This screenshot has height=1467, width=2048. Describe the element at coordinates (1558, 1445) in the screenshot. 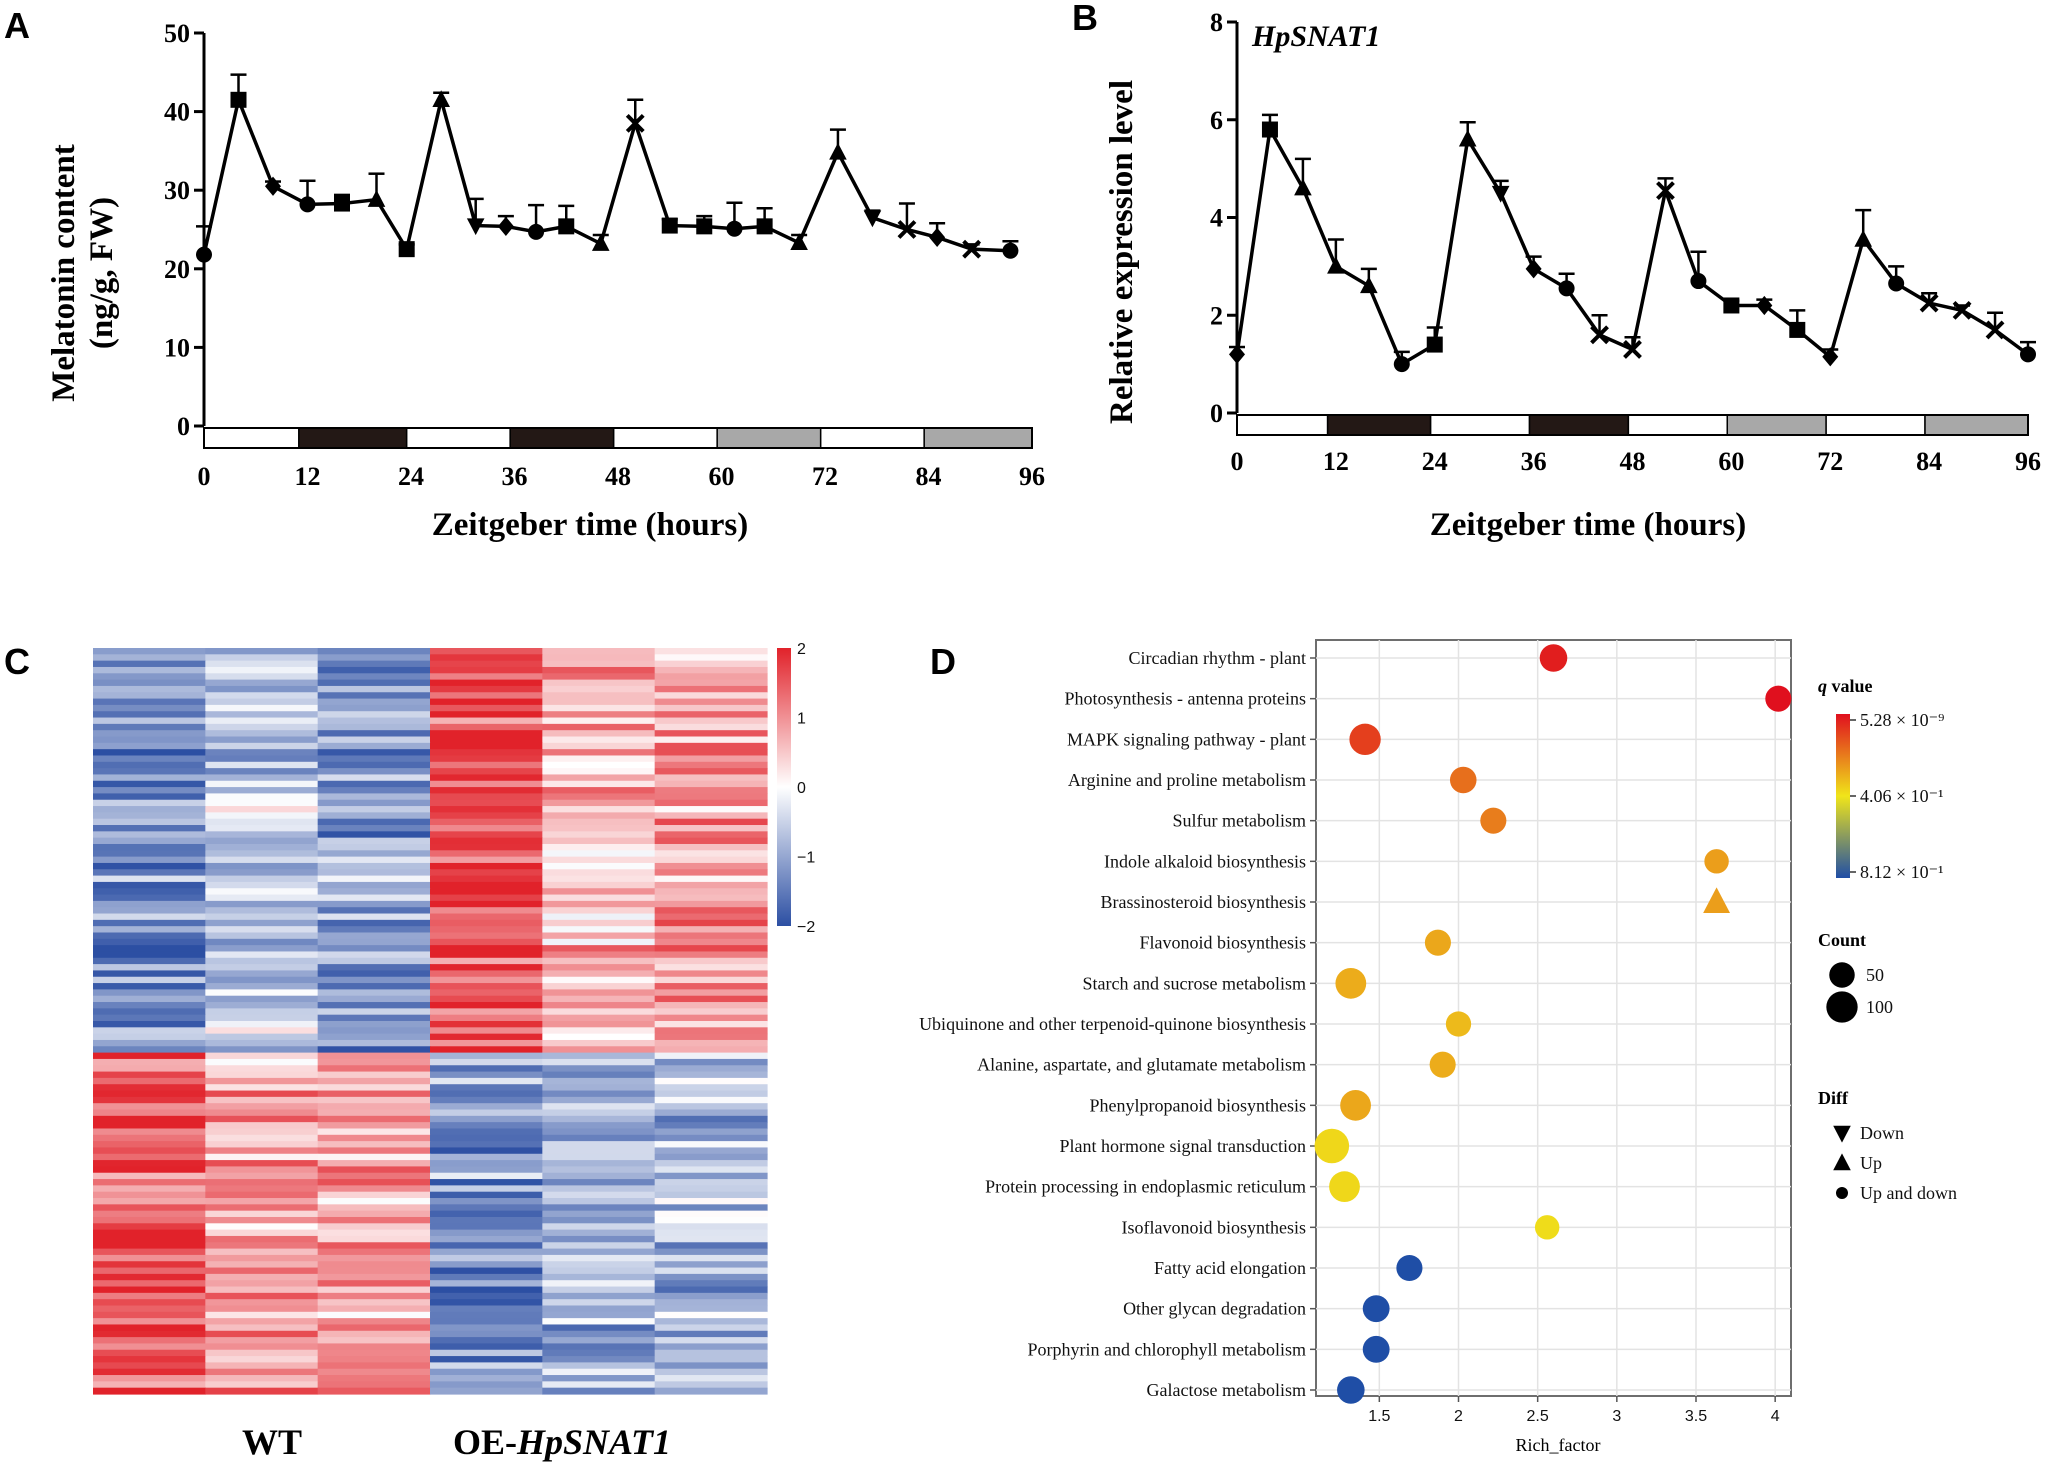

I see `panel-d-xlabel: Rich_factor` at that location.